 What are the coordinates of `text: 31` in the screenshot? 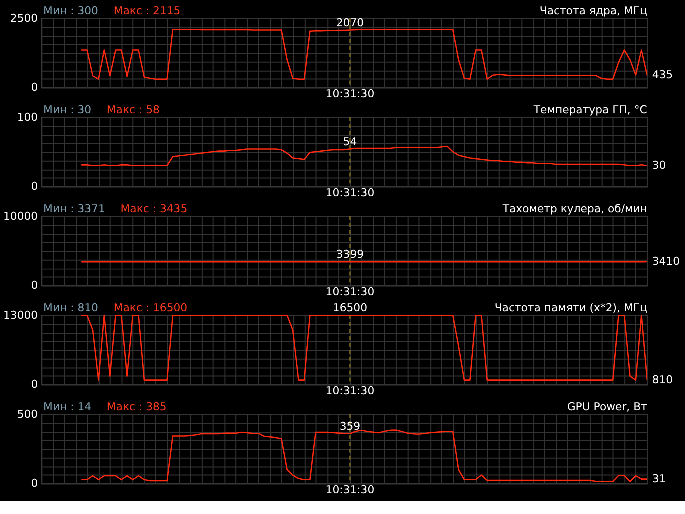 It's located at (659, 479).